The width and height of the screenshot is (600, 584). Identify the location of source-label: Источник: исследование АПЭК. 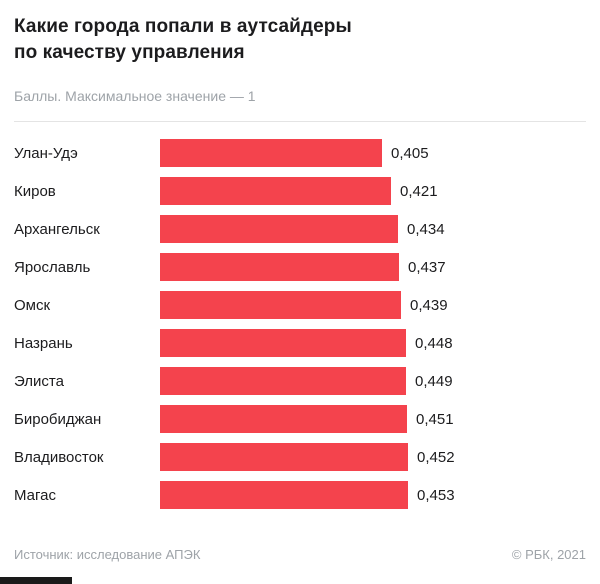
(107, 554).